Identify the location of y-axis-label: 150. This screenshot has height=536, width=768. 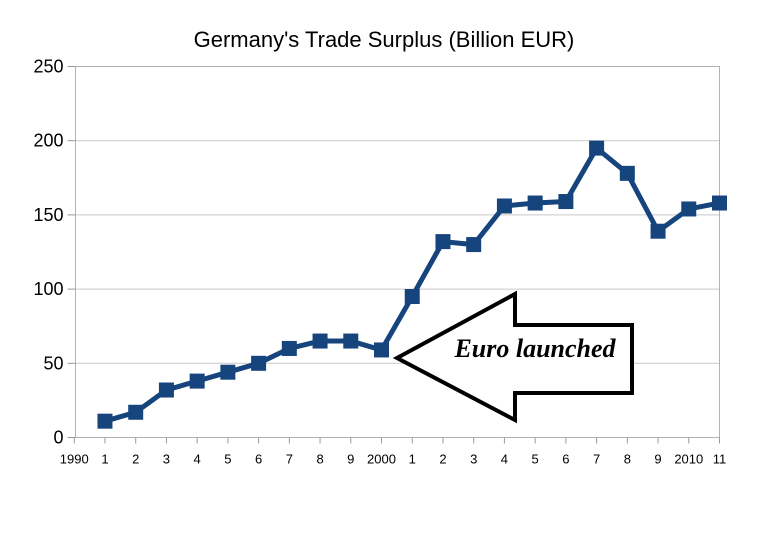
(48, 215).